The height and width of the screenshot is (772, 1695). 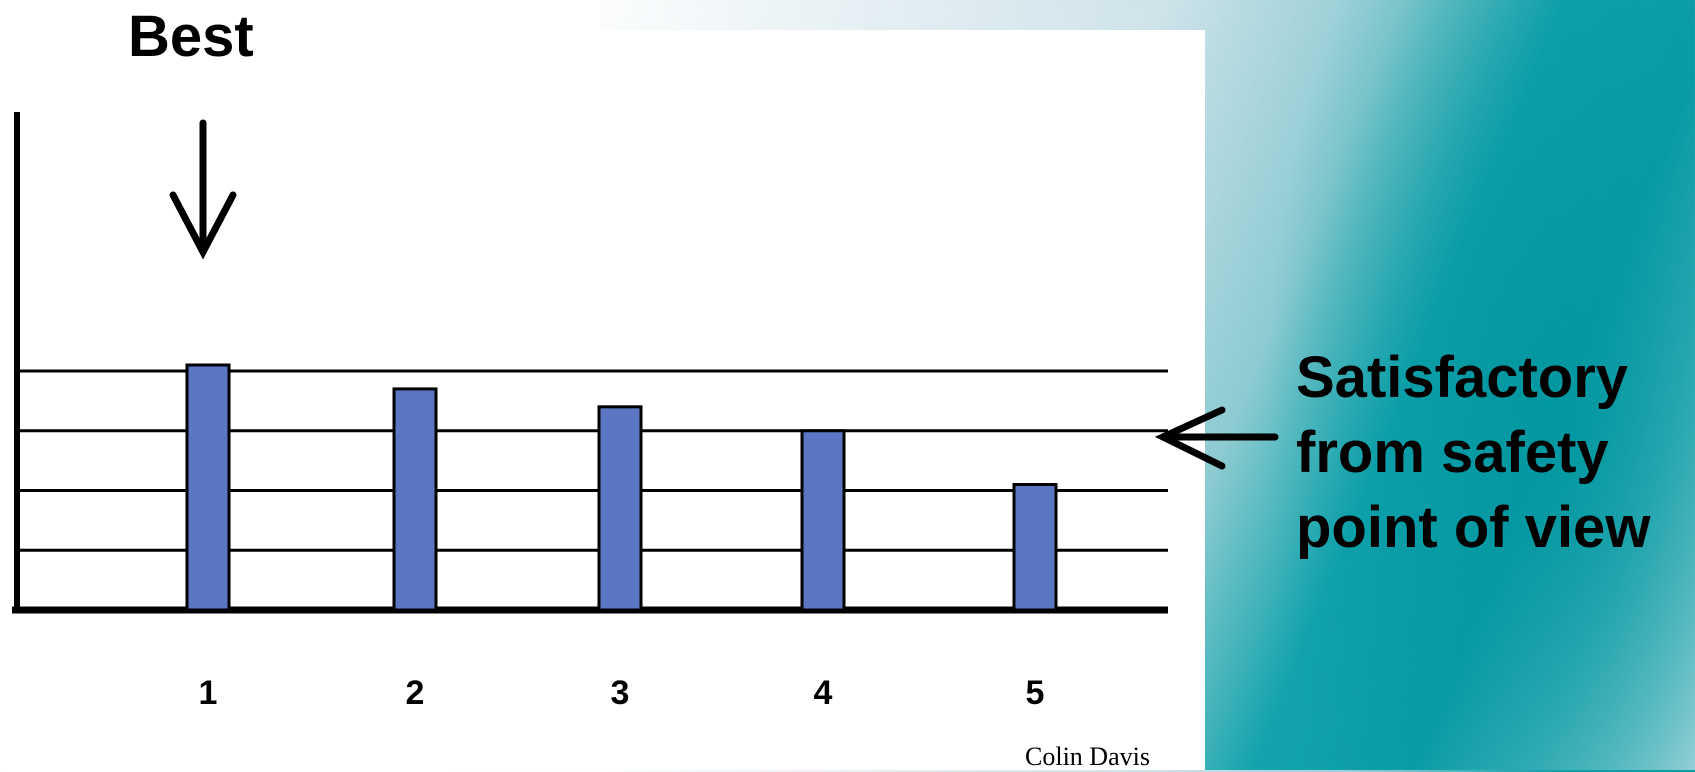 I want to click on x-tick-label: 2, so click(x=415, y=693).